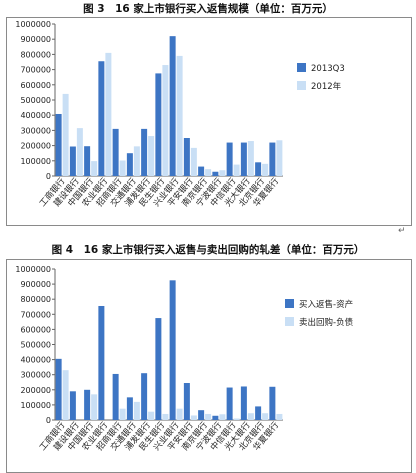 The height and width of the screenshot is (473, 416). What do you see at coordinates (326, 322) in the screenshot?
I see `legend-label: 卖出回购-负债` at bounding box center [326, 322].